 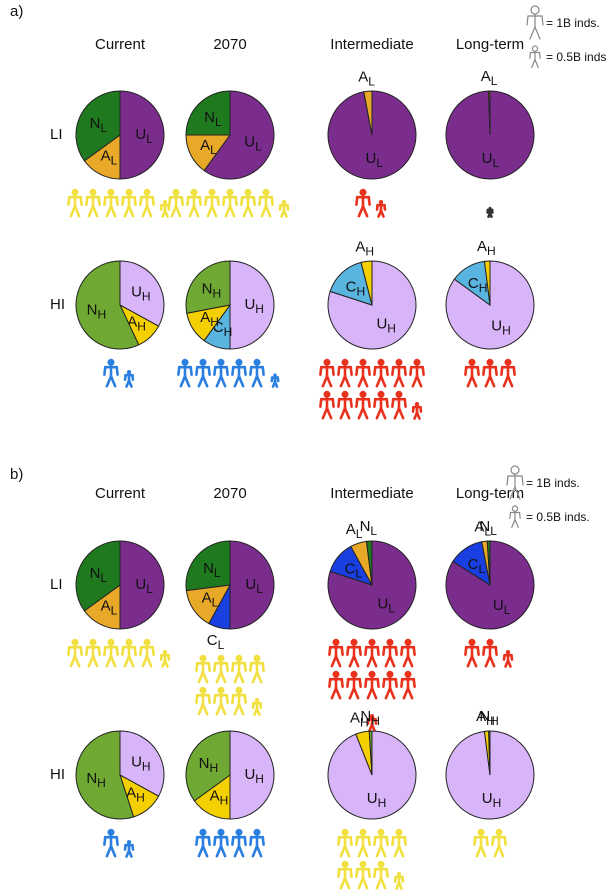 What do you see at coordinates (209, 319) in the screenshot?
I see `slice-label: AH` at bounding box center [209, 319].